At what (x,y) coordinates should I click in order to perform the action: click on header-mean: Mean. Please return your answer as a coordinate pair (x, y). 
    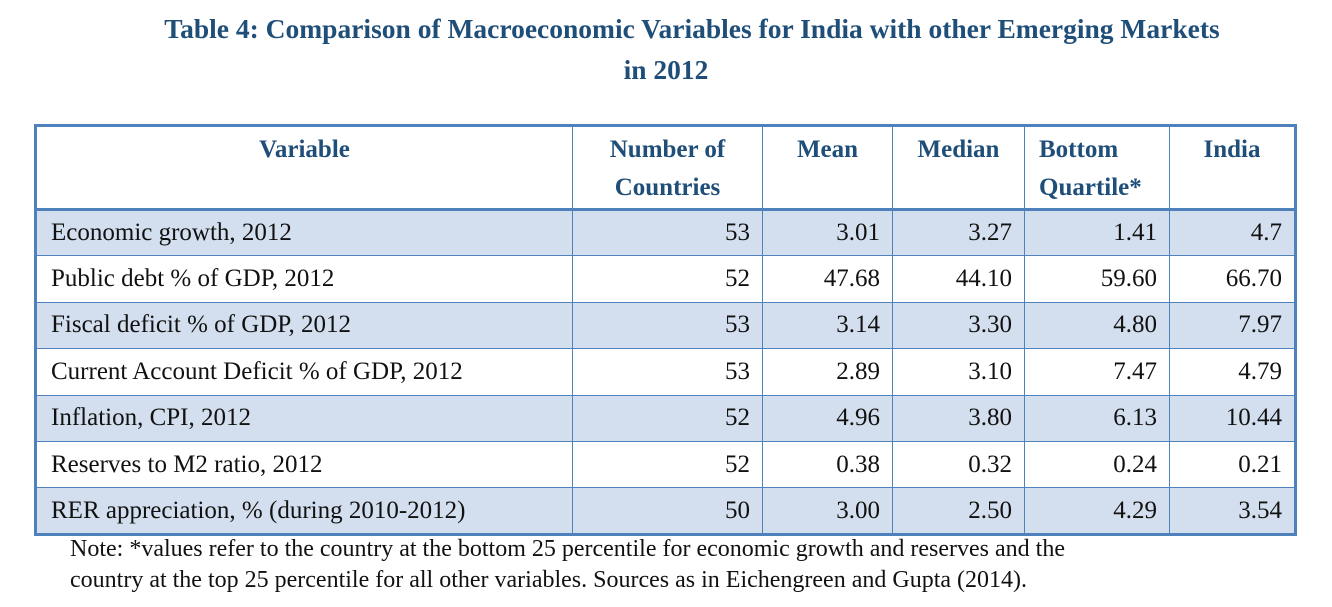
    Looking at the image, I should click on (827, 168).